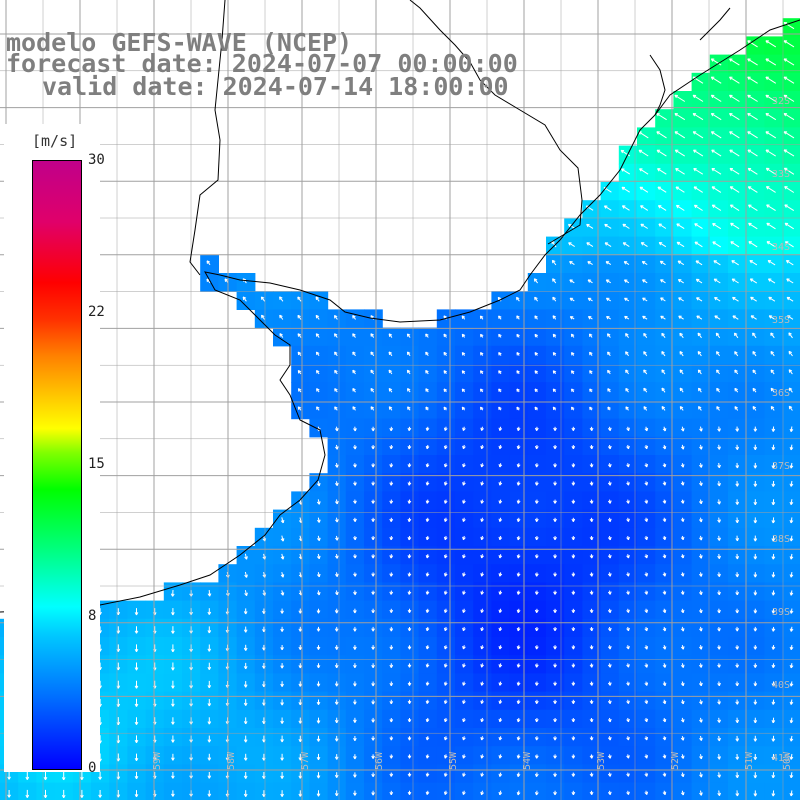 Image resolution: width=800 pixels, height=800 pixels. Describe the element at coordinates (787, 760) in the screenshot. I see `longitude-label: 50W` at that location.